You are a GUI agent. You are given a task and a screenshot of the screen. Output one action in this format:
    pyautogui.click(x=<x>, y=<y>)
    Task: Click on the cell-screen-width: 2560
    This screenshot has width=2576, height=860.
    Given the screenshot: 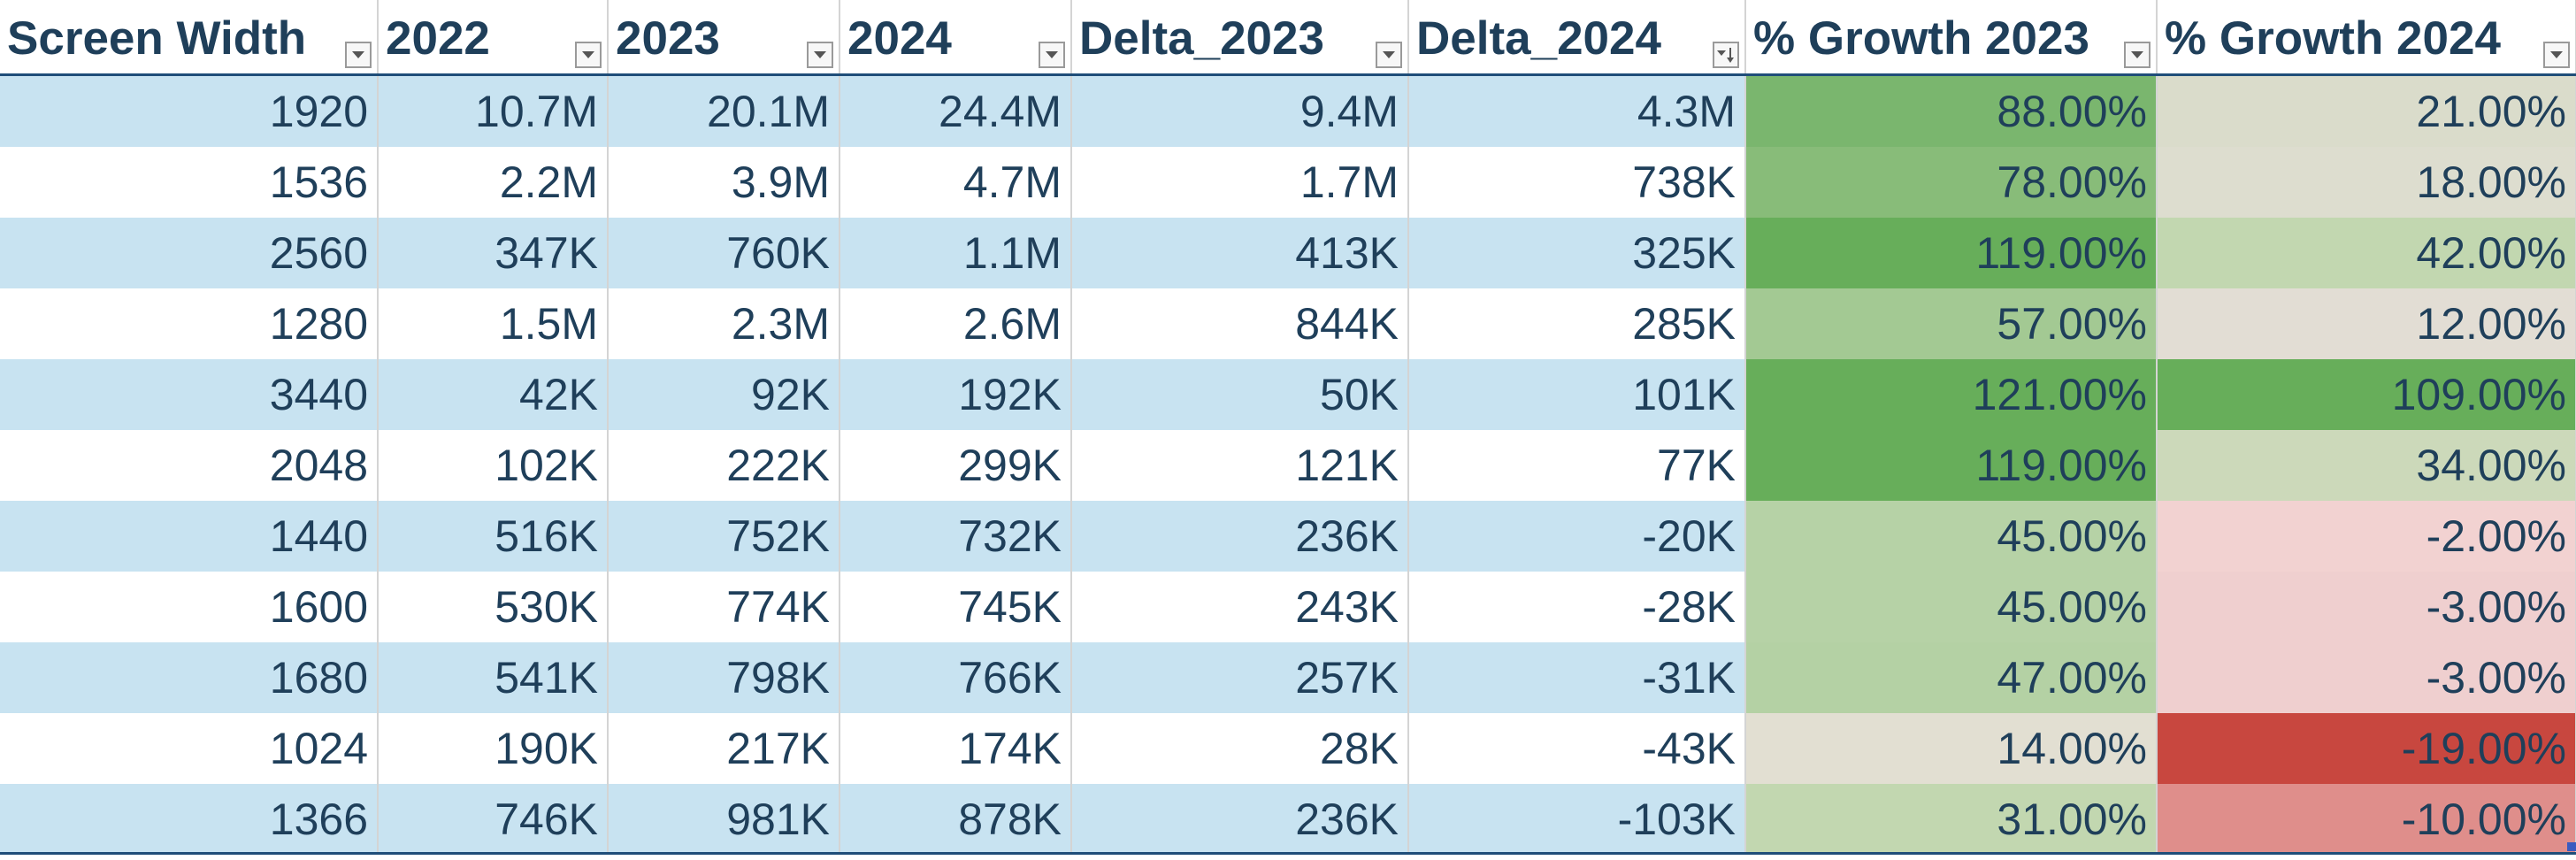 What is the action you would take?
    pyautogui.click(x=189, y=253)
    